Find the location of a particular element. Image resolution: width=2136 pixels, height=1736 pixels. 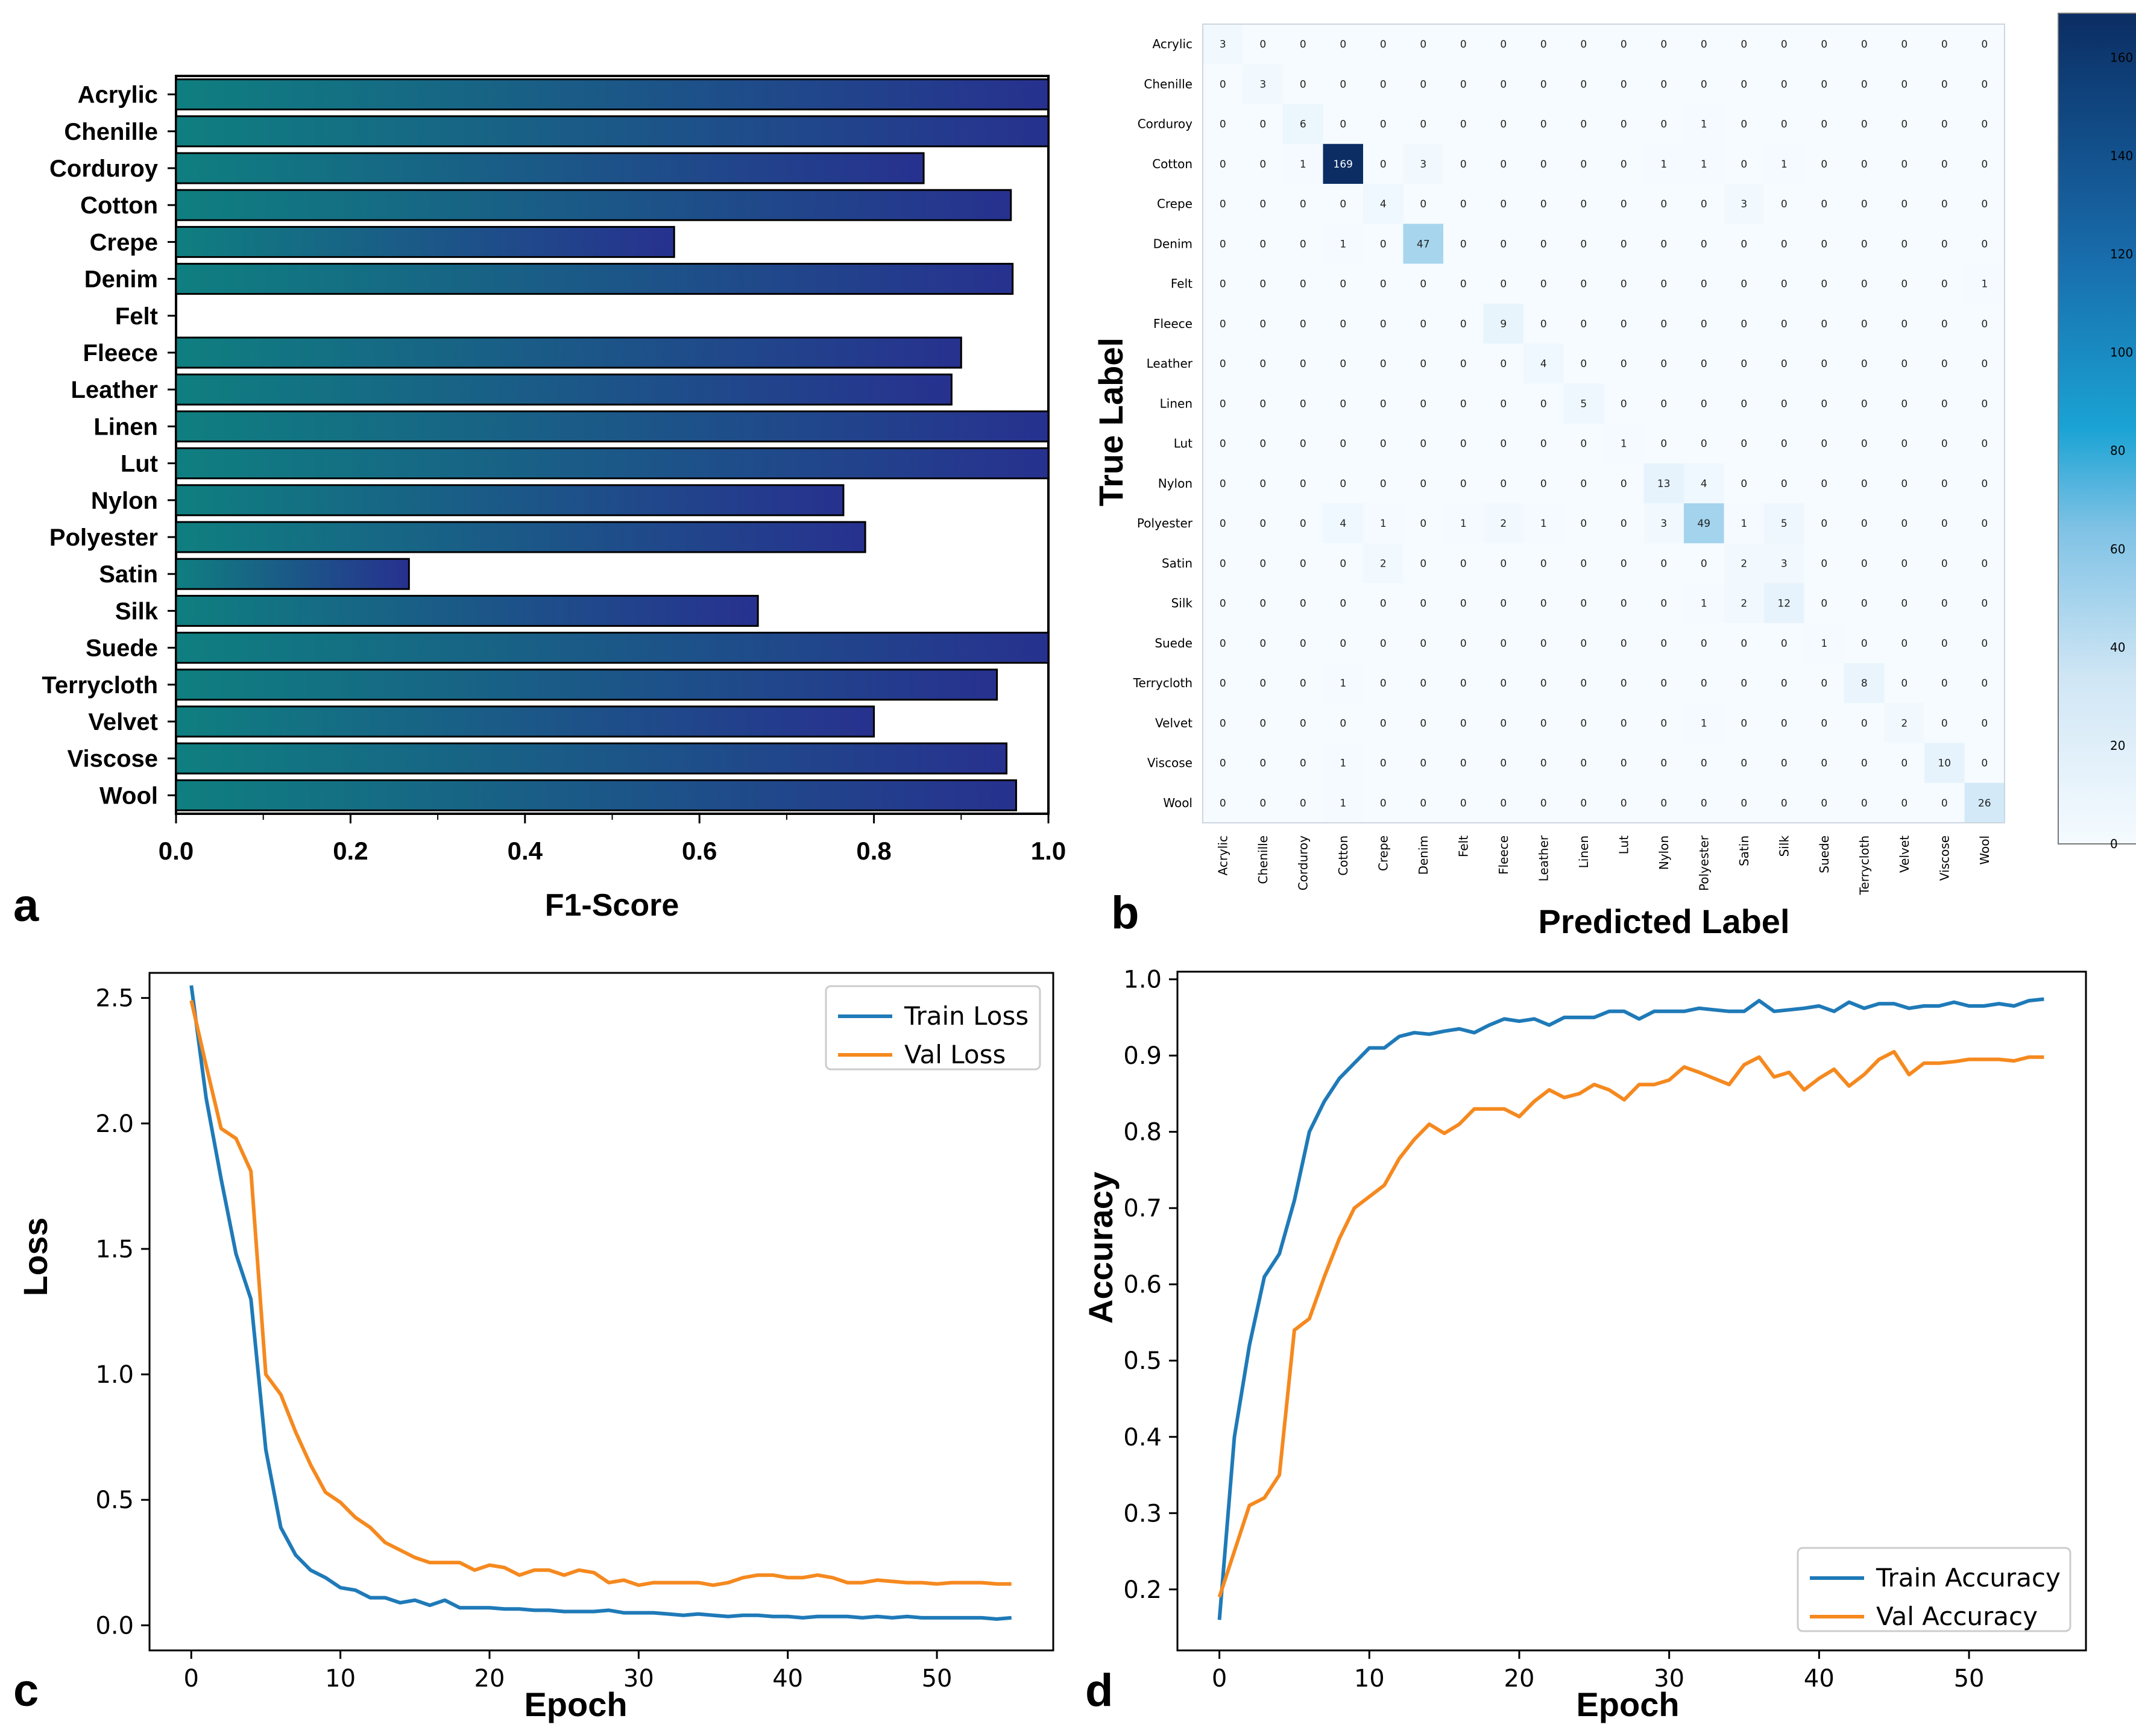

y-tick-label: Cotton is located at coordinates (119, 205).